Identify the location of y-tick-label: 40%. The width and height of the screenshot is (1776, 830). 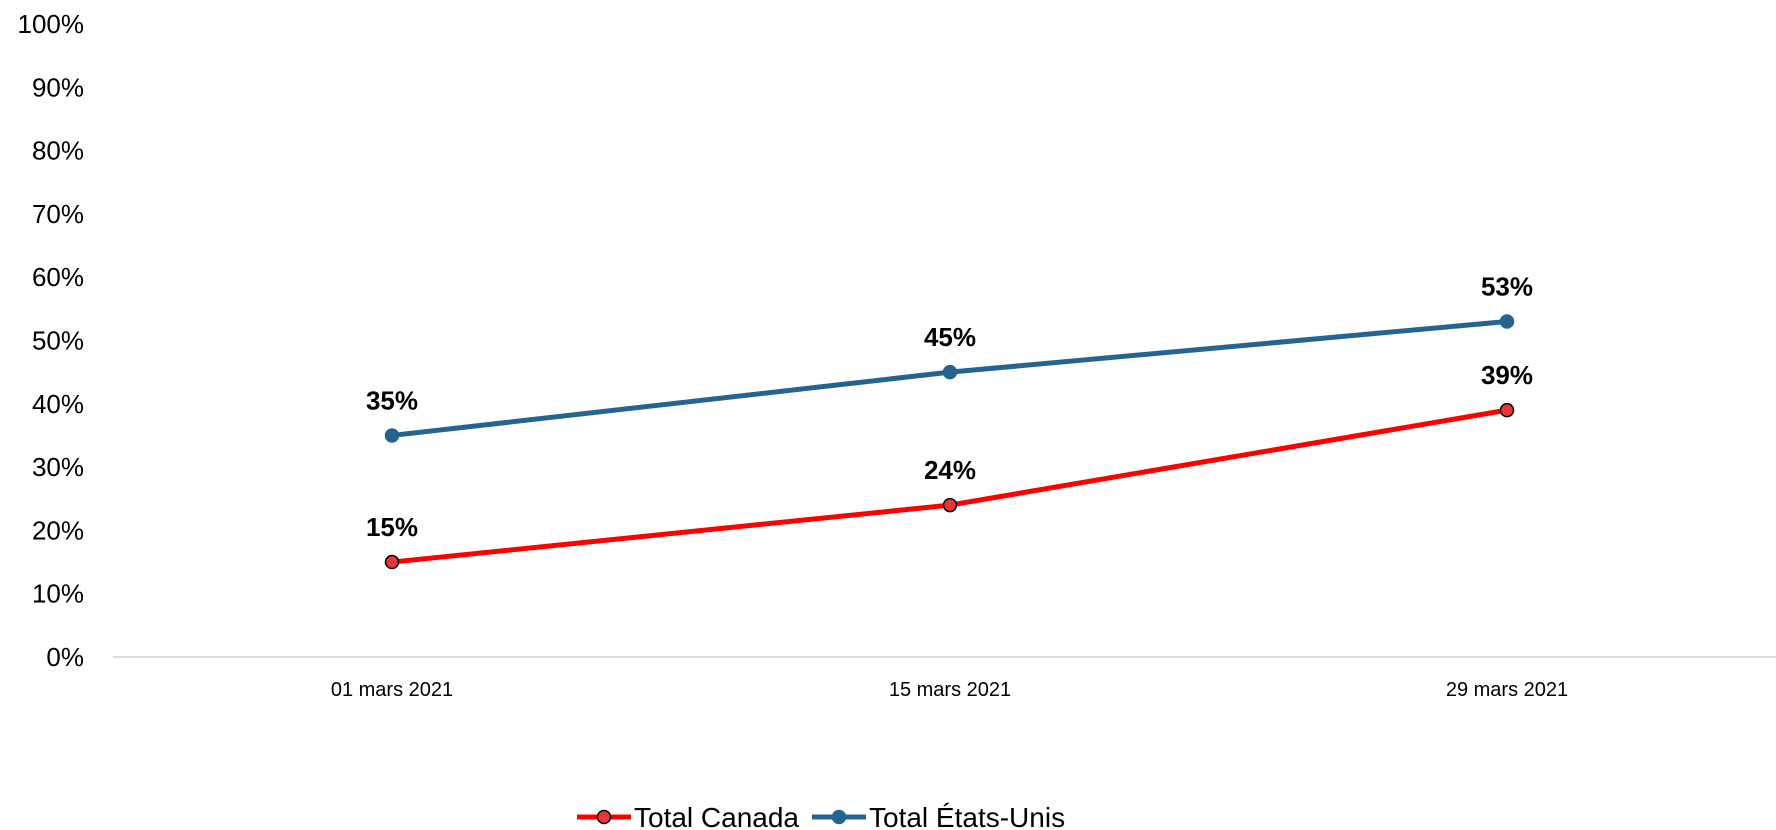
(58, 404).